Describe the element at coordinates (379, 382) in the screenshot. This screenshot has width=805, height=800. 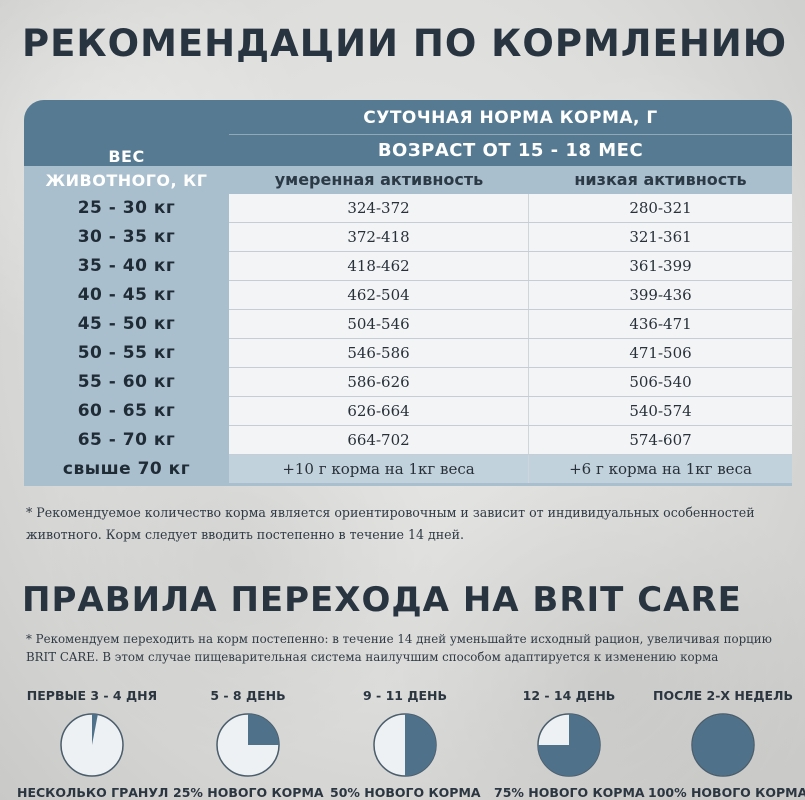
I see `moderate-cell: 586-626` at that location.